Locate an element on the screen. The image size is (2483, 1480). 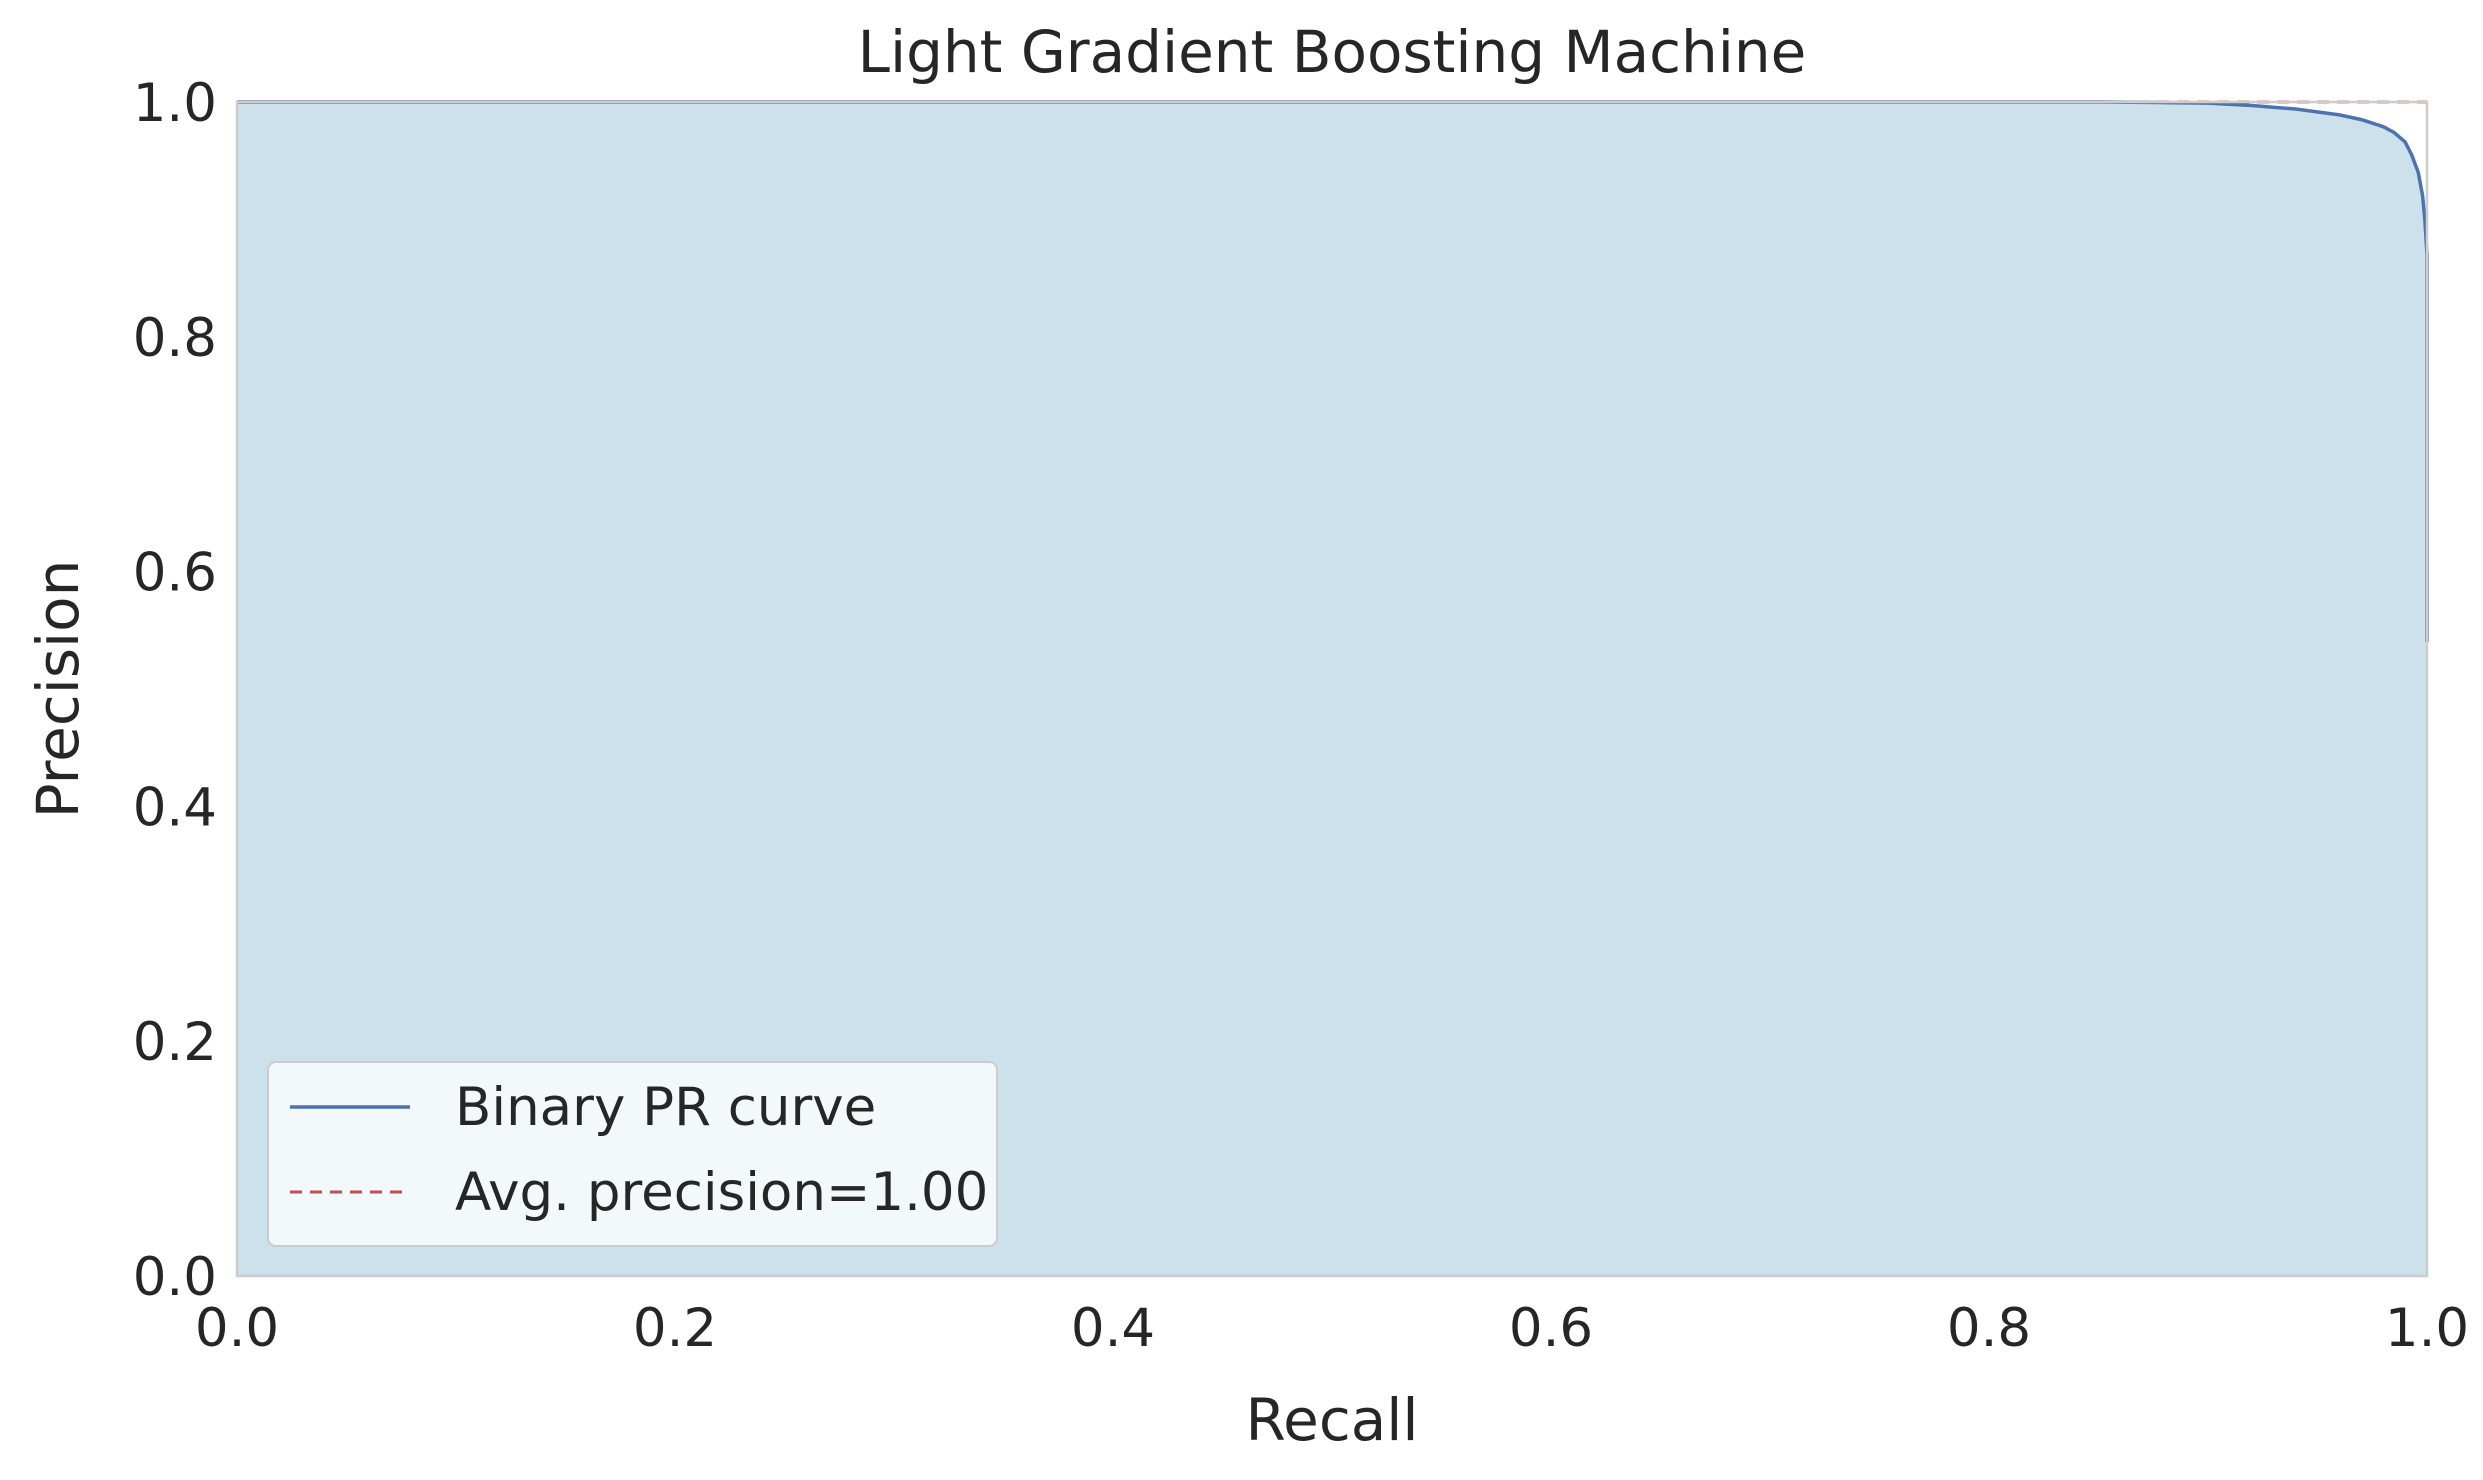
legend-box is located at coordinates (632, 1154).